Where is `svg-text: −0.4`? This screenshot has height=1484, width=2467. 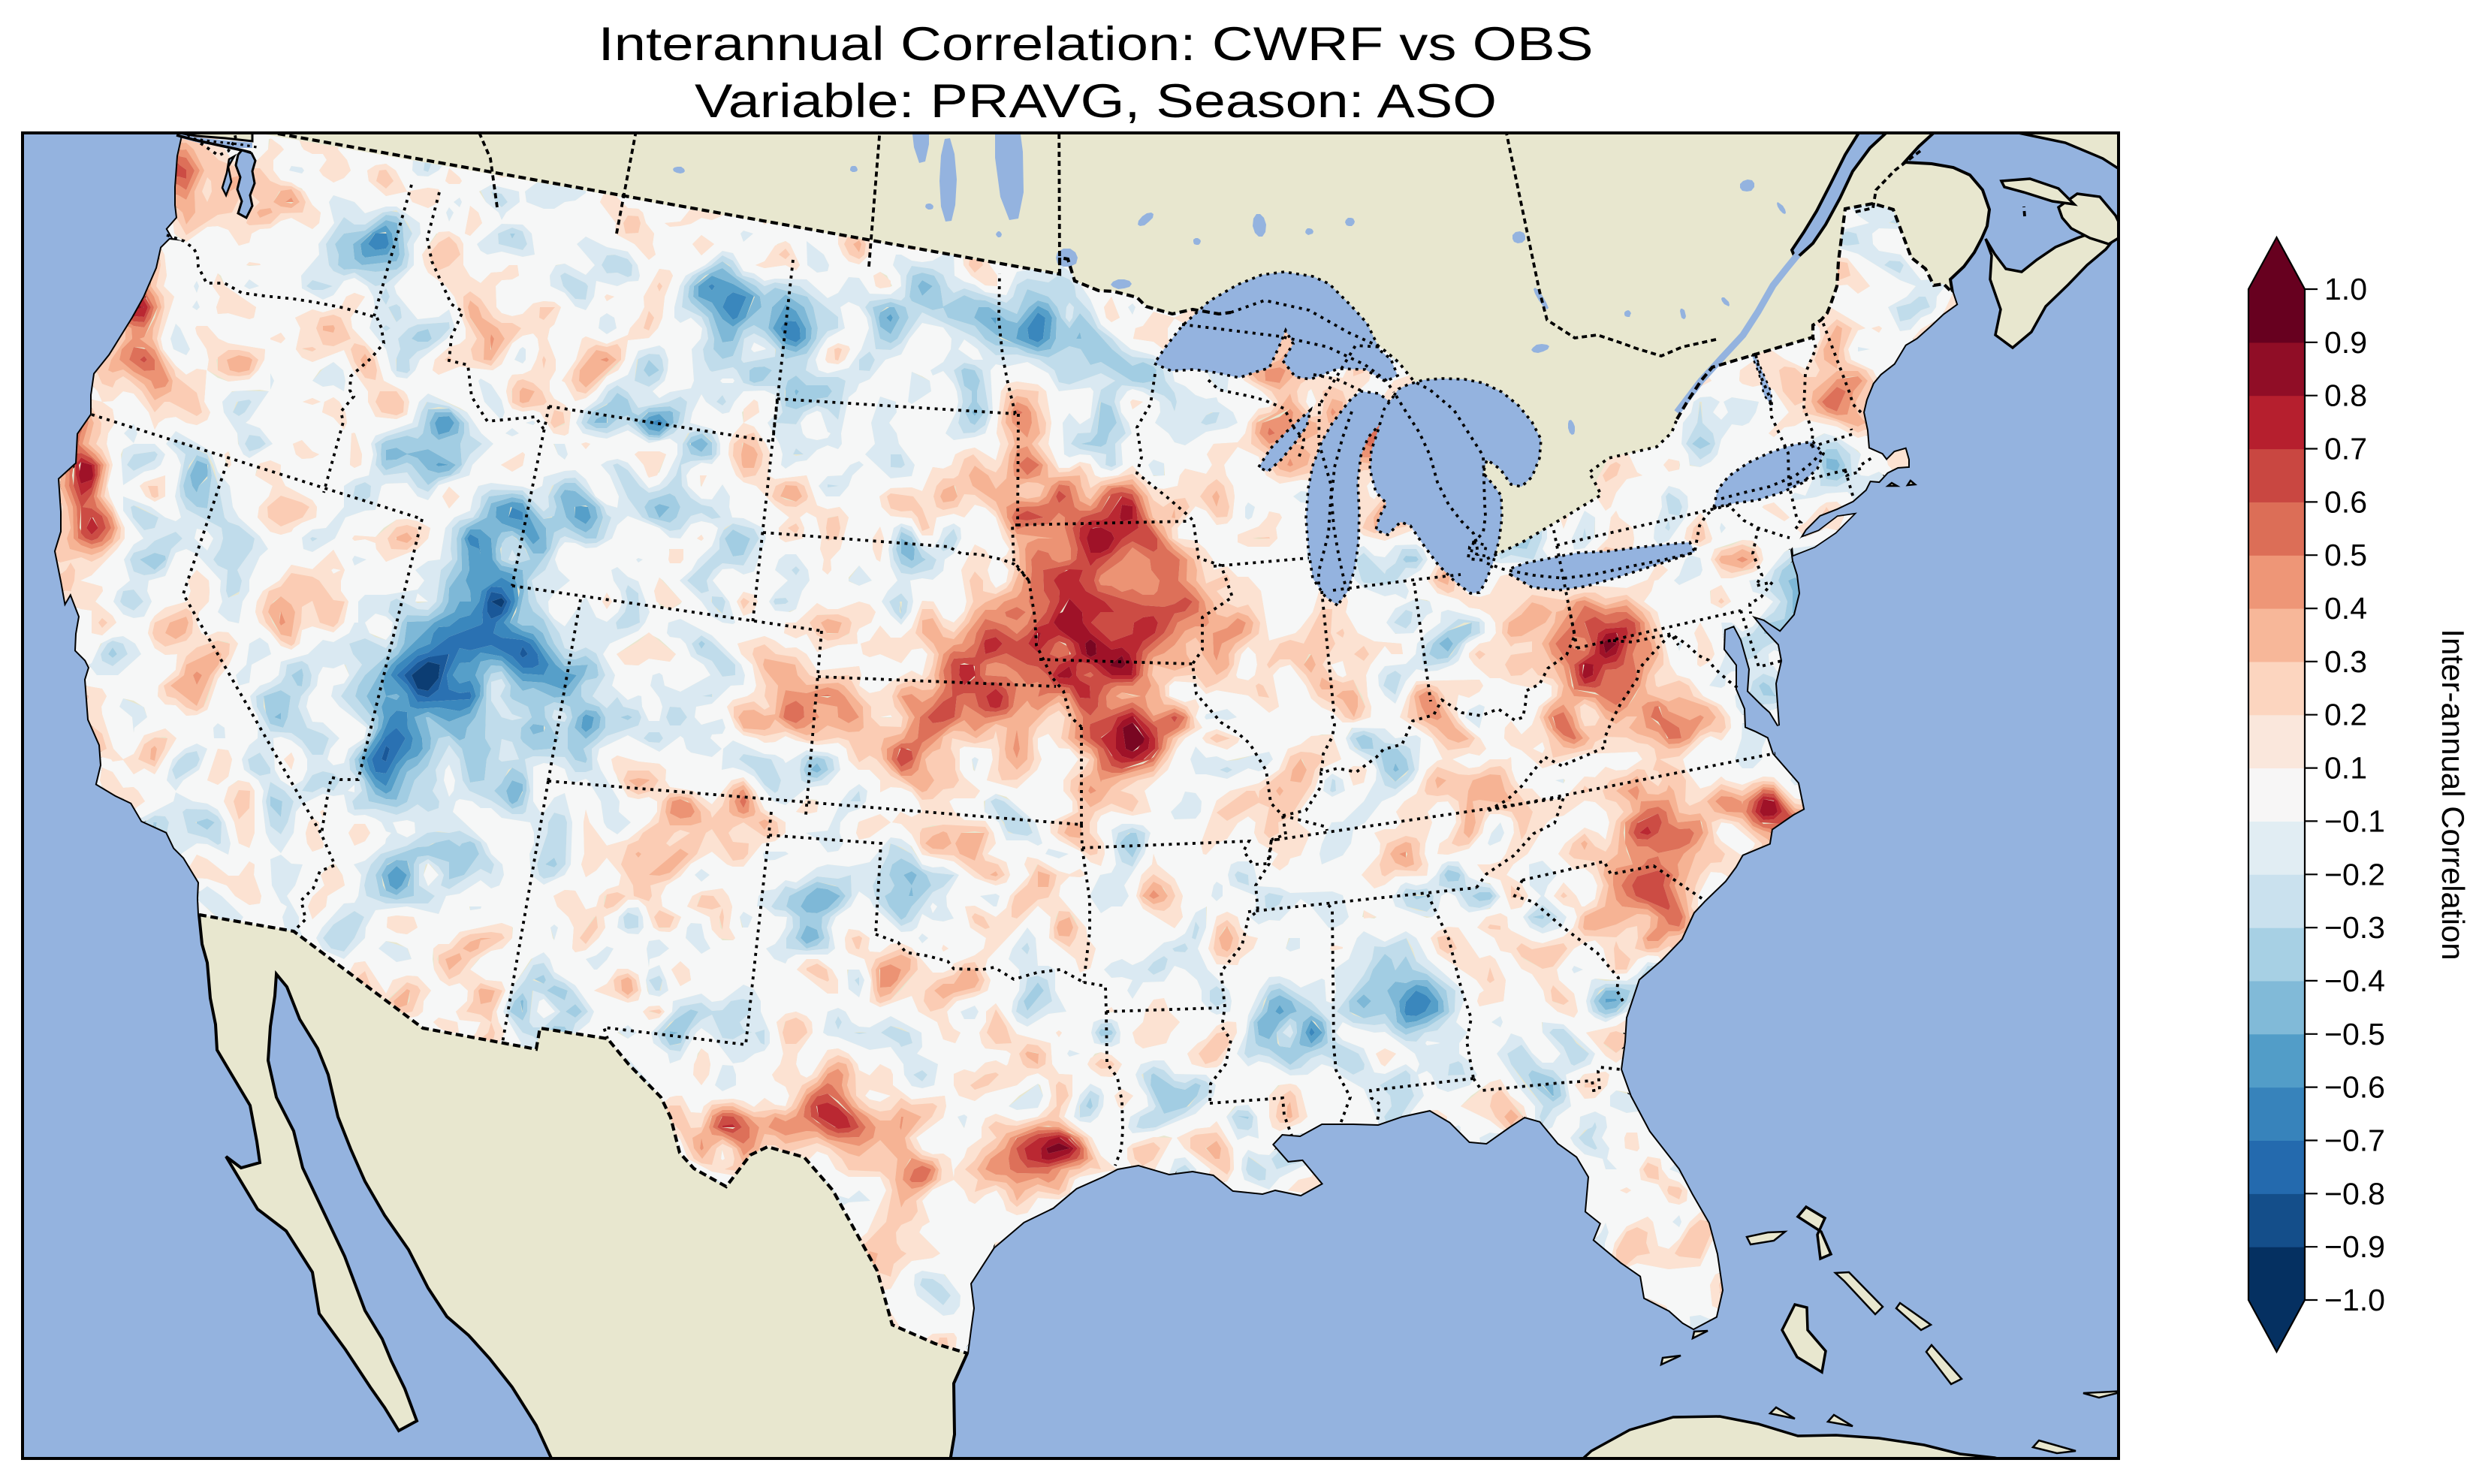 svg-text: −0.4 is located at coordinates (2354, 981).